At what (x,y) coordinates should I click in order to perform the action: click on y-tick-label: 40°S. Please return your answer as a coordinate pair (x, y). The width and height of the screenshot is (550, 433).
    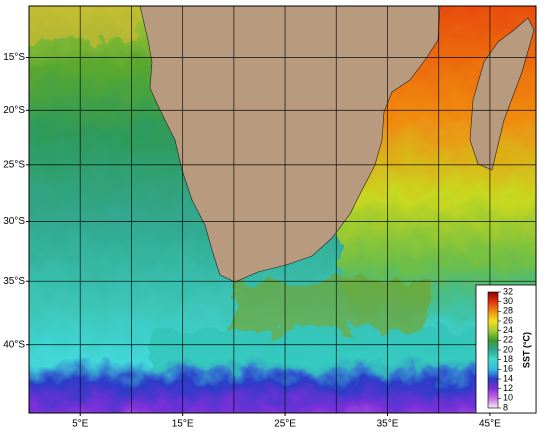
    Looking at the image, I should click on (14, 344).